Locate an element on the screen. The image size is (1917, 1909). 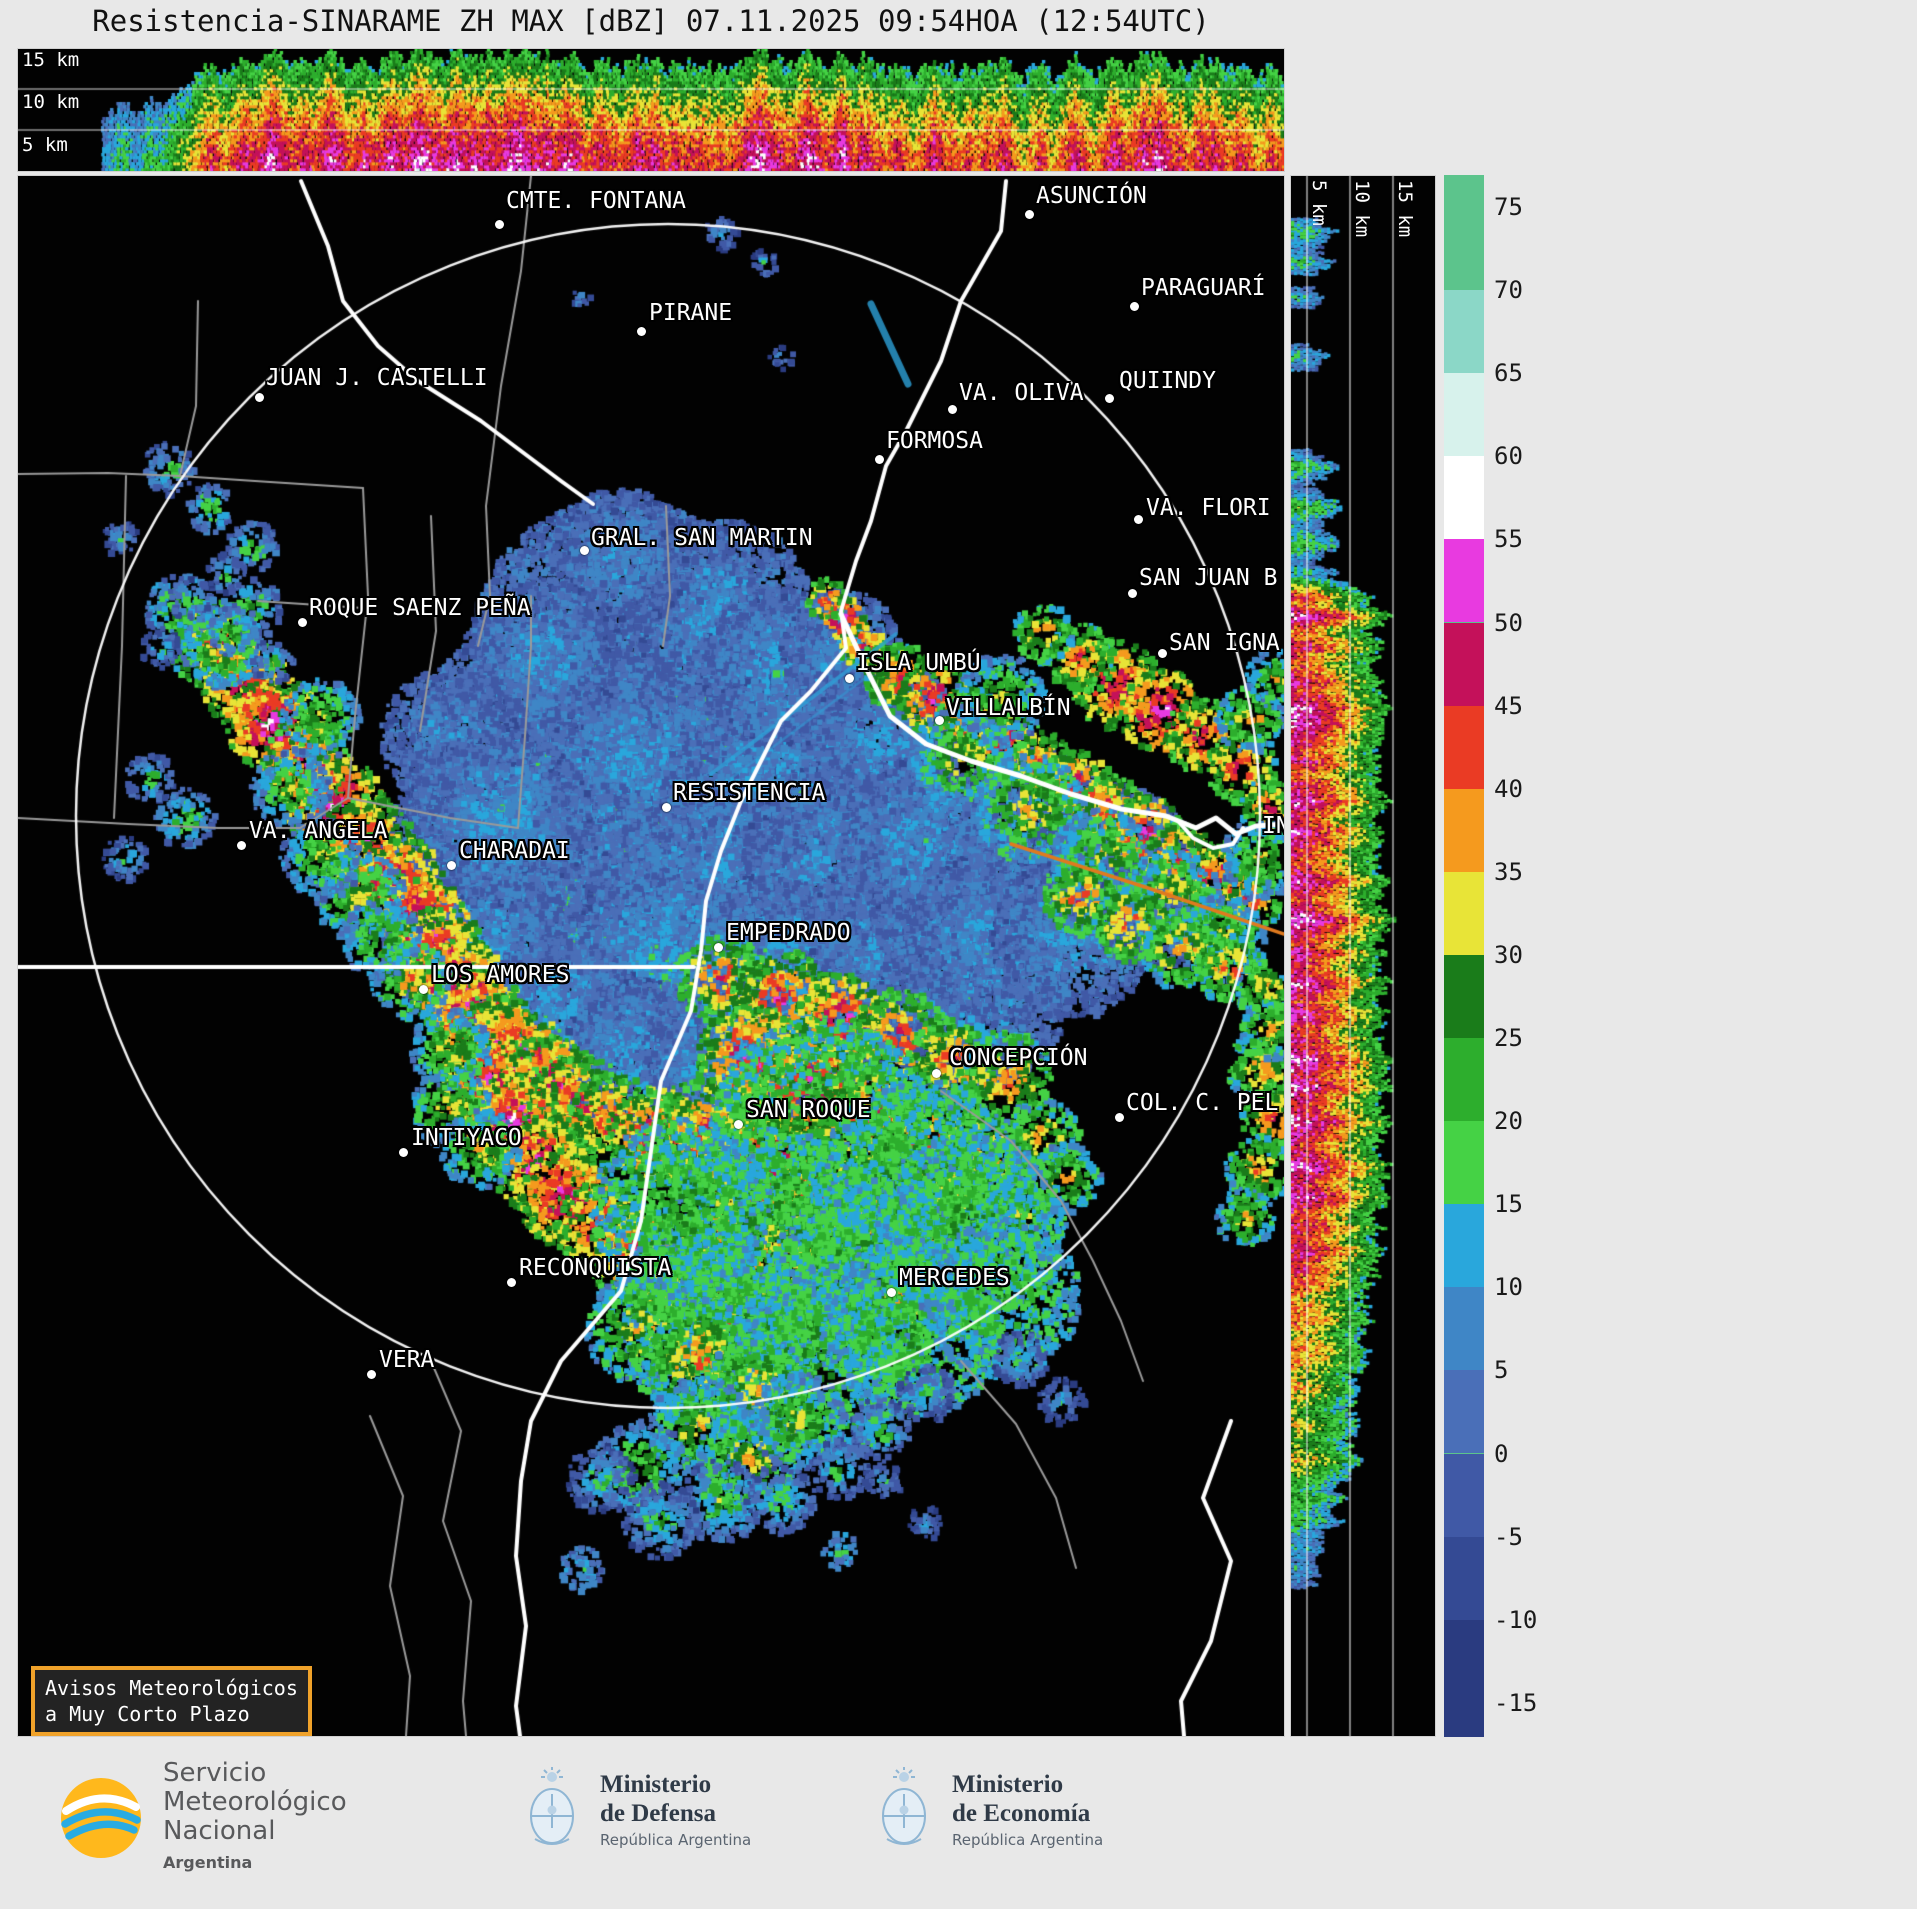
ministry-name-line: de Economía is located at coordinates (1021, 1813).